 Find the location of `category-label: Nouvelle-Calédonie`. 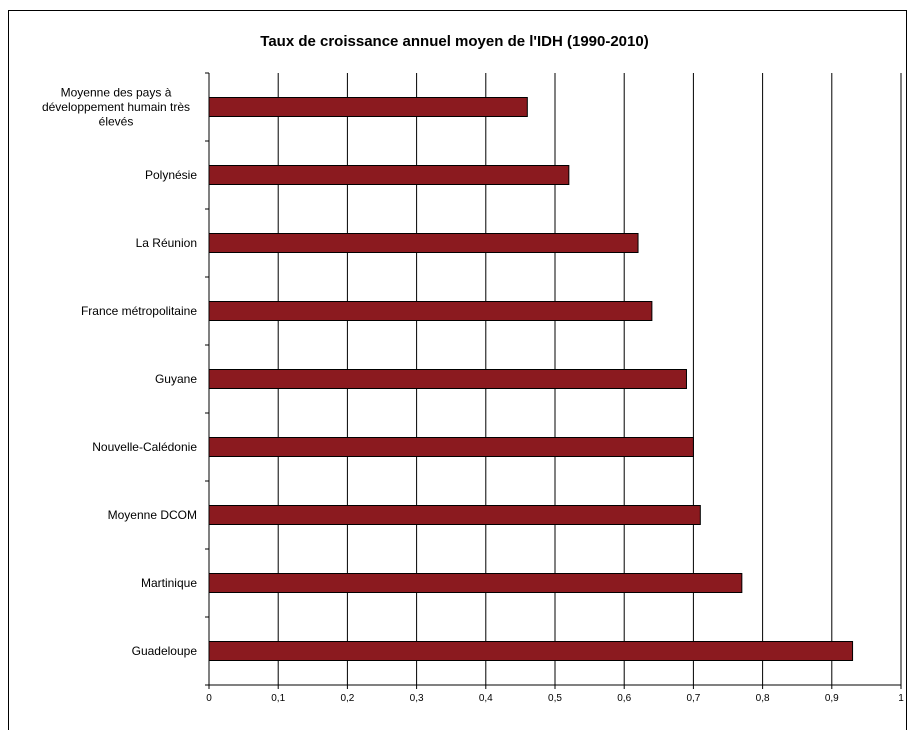

category-label: Nouvelle-Calédonie is located at coordinates (144, 447).